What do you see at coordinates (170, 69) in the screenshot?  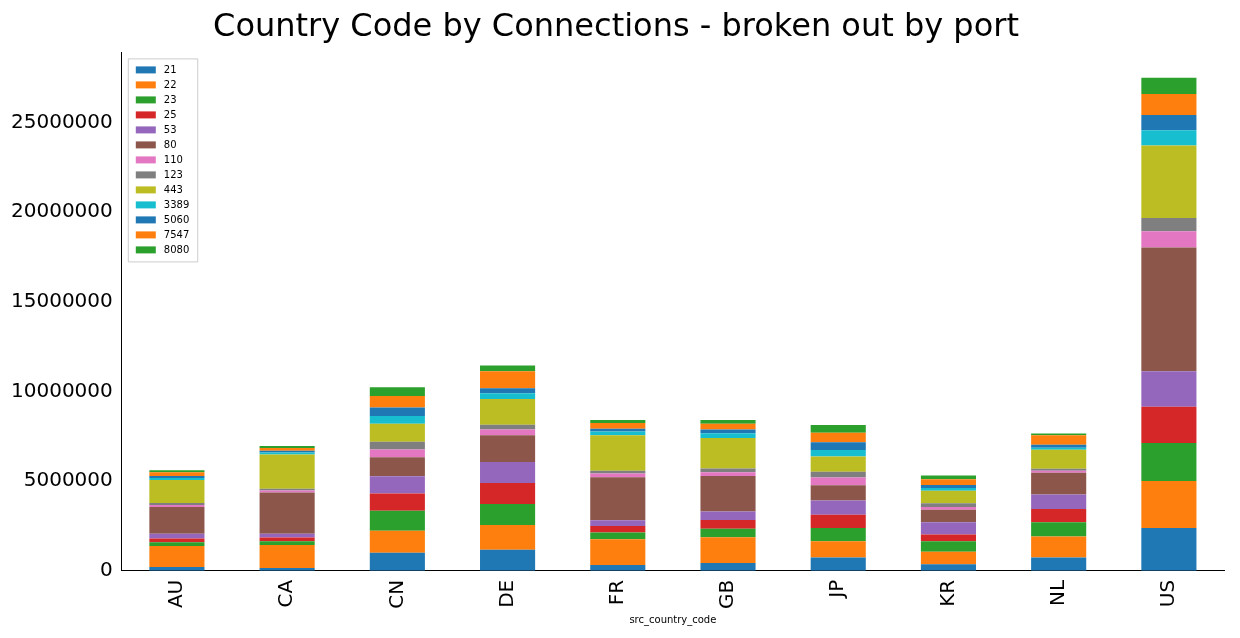 I see `legend-label: 21` at bounding box center [170, 69].